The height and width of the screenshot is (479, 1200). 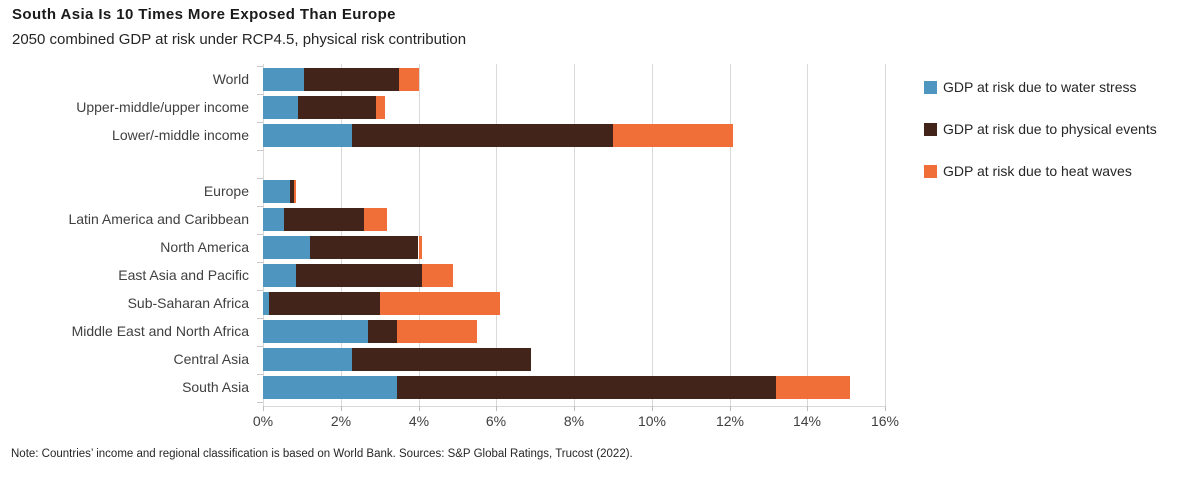 What do you see at coordinates (930, 171) in the screenshot?
I see `legend-swatch-heat-waves` at bounding box center [930, 171].